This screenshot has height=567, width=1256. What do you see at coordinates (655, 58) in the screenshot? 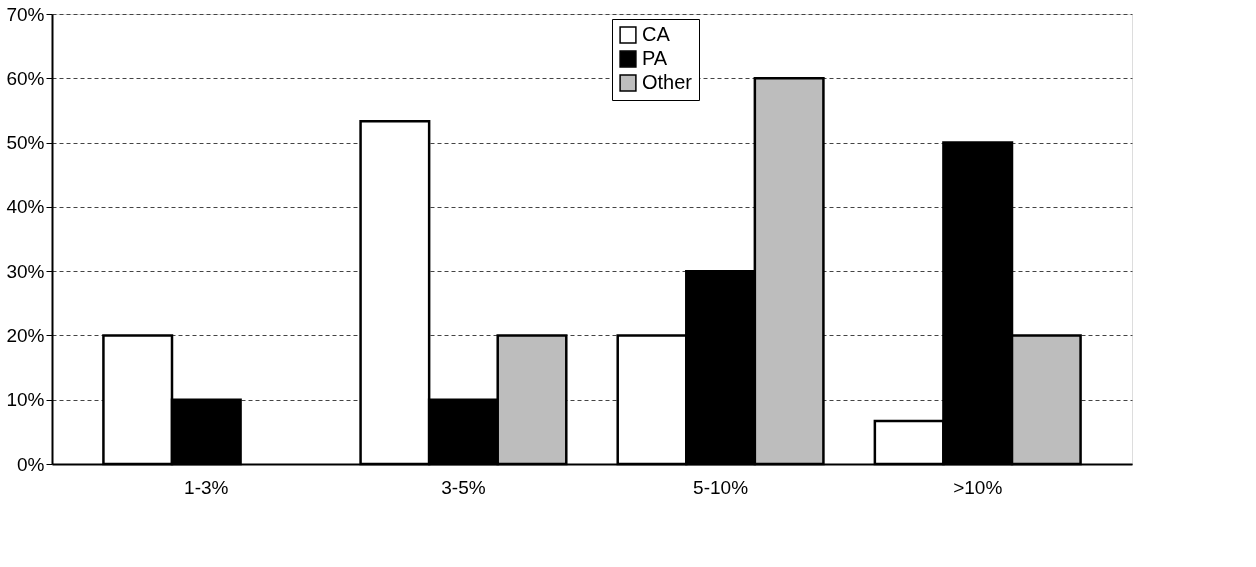
I see `legend-label: PA` at bounding box center [655, 58].